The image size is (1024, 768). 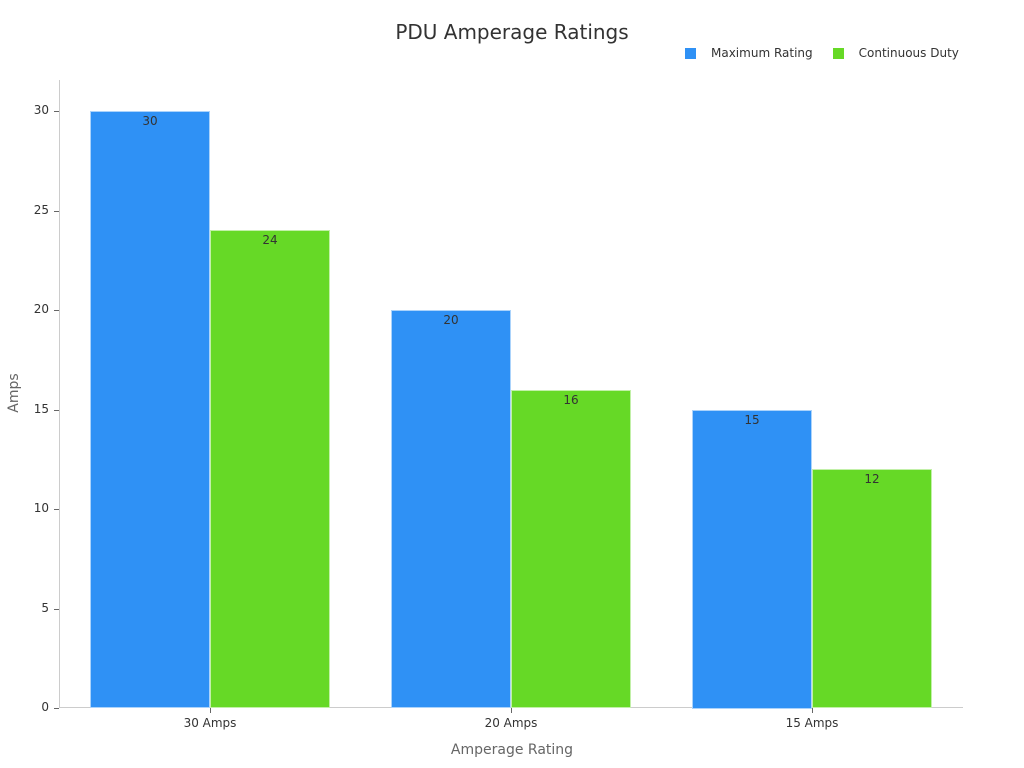 I want to click on y-axis-line, so click(x=59, y=394).